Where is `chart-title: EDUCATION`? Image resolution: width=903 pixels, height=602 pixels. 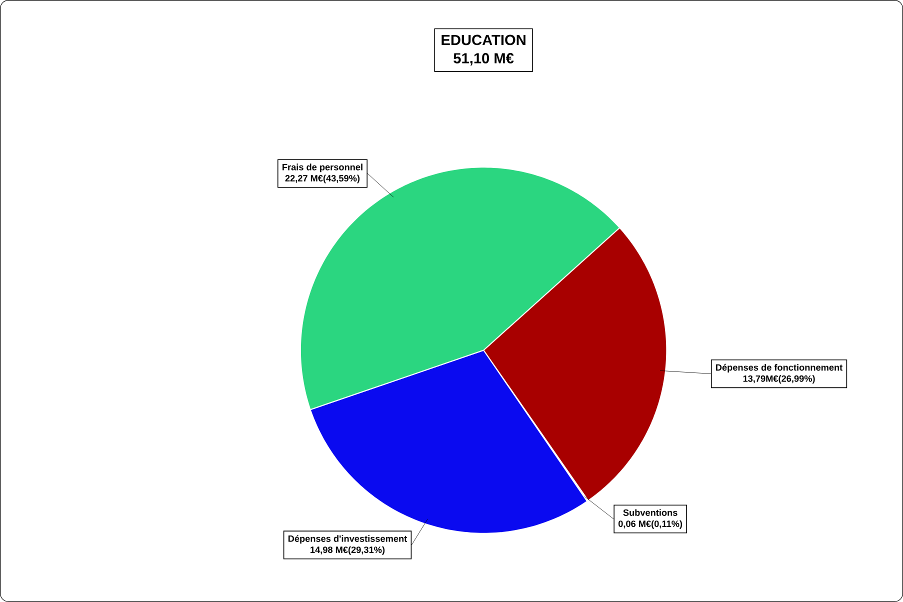 chart-title: EDUCATION is located at coordinates (484, 40).